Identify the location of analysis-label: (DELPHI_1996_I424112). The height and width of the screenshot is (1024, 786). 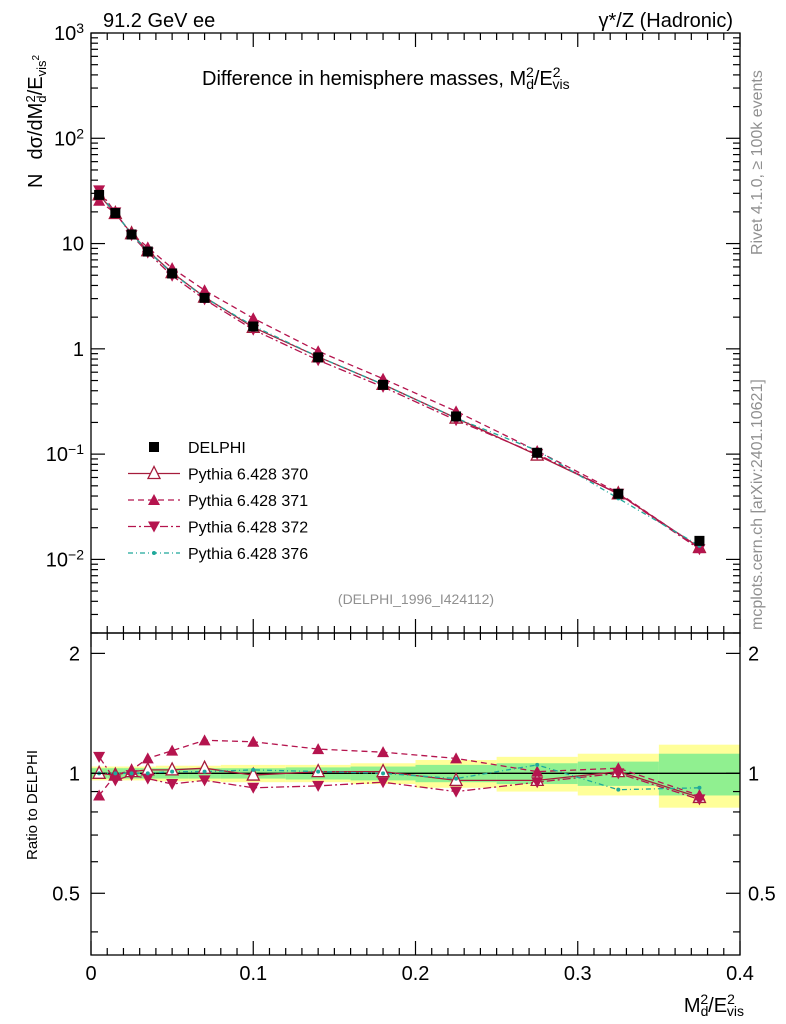
(416, 599).